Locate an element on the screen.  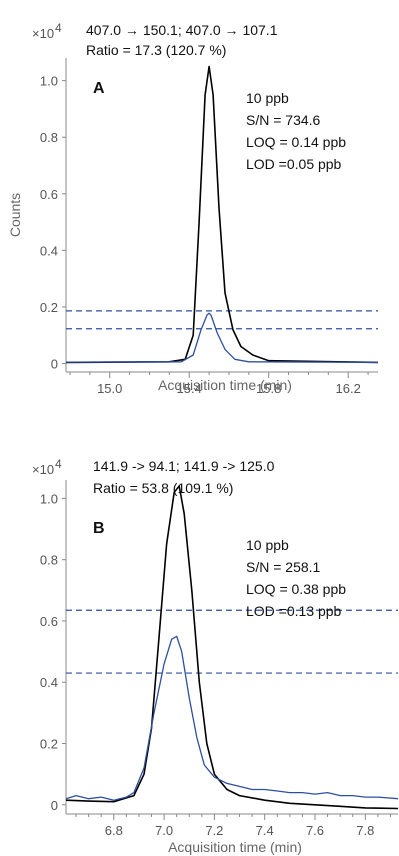
x-tick-label: 7.2 is located at coordinates (214, 830).